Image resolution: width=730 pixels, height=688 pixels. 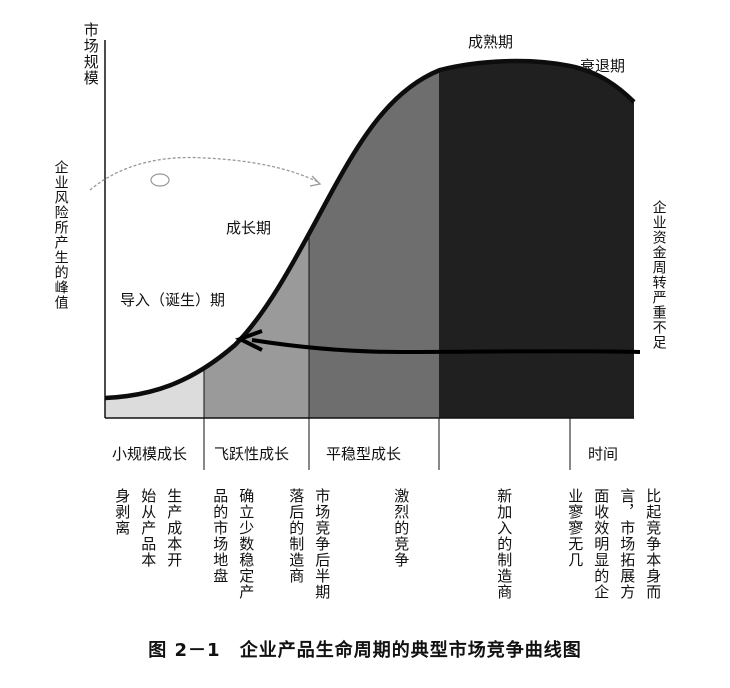 I want to click on desc-col-7: 市场竞争后半期, so click(x=322, y=544).